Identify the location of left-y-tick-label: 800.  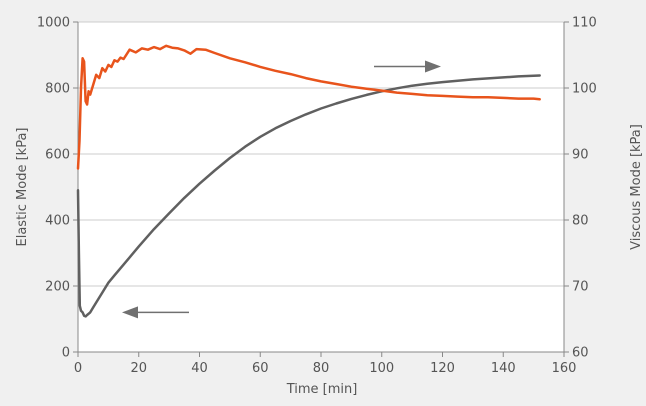
(57, 89).